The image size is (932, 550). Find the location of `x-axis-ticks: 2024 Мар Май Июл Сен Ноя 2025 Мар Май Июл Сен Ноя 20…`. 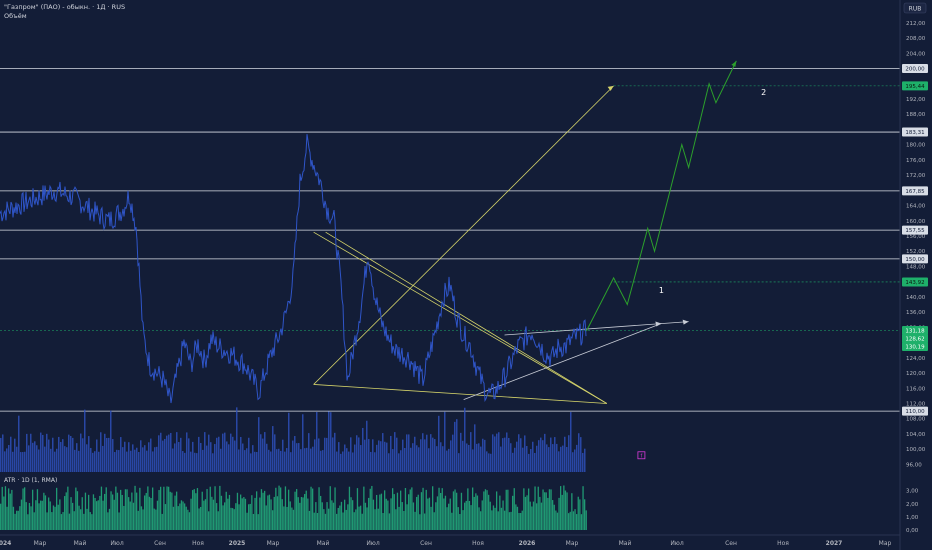

x-axis-ticks: 2024 Мар Май Июл Сен Ноя 2025 Мар Май Июл Сен Ноя 20… is located at coordinates (446, 543).